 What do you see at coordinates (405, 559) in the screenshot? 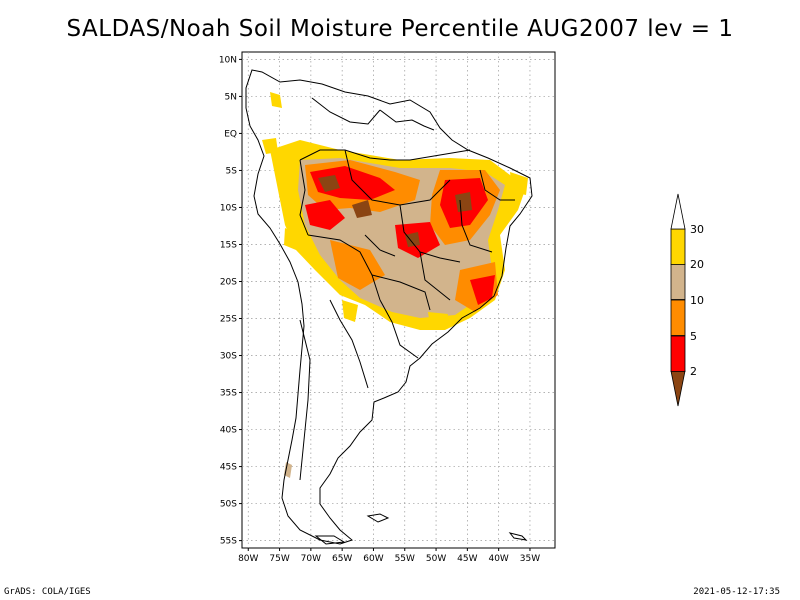
I see `lon-tick-label: 55W` at bounding box center [405, 559].